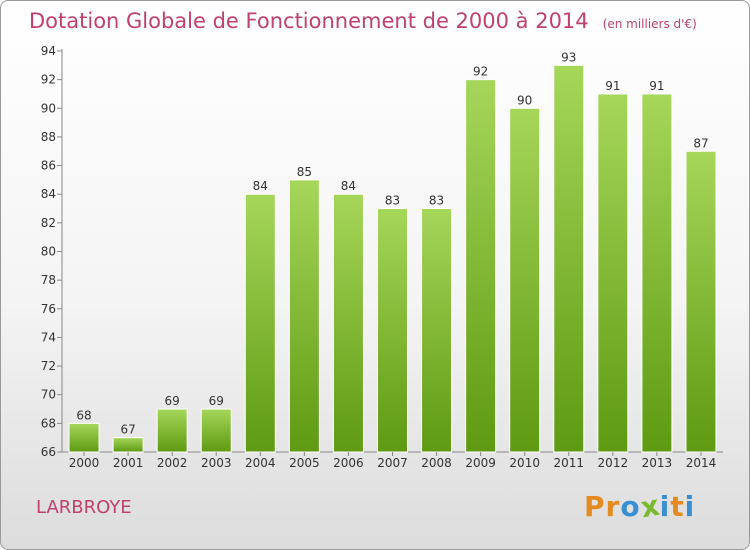  Describe the element at coordinates (568, 57) in the screenshot. I see `bar-value-label: 93` at that location.